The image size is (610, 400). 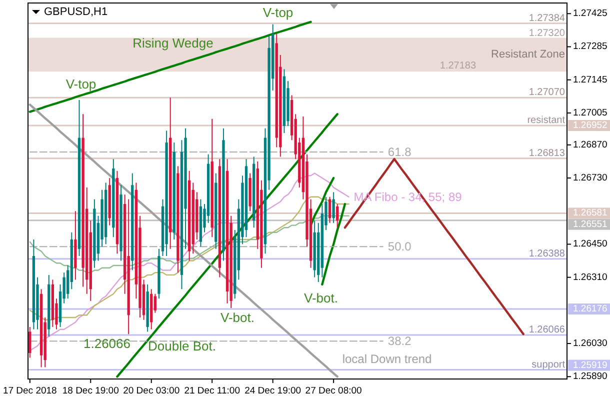 What do you see at coordinates (590, 125) in the screenshot?
I see `y-tick-label: 1.26952` at bounding box center [590, 125].